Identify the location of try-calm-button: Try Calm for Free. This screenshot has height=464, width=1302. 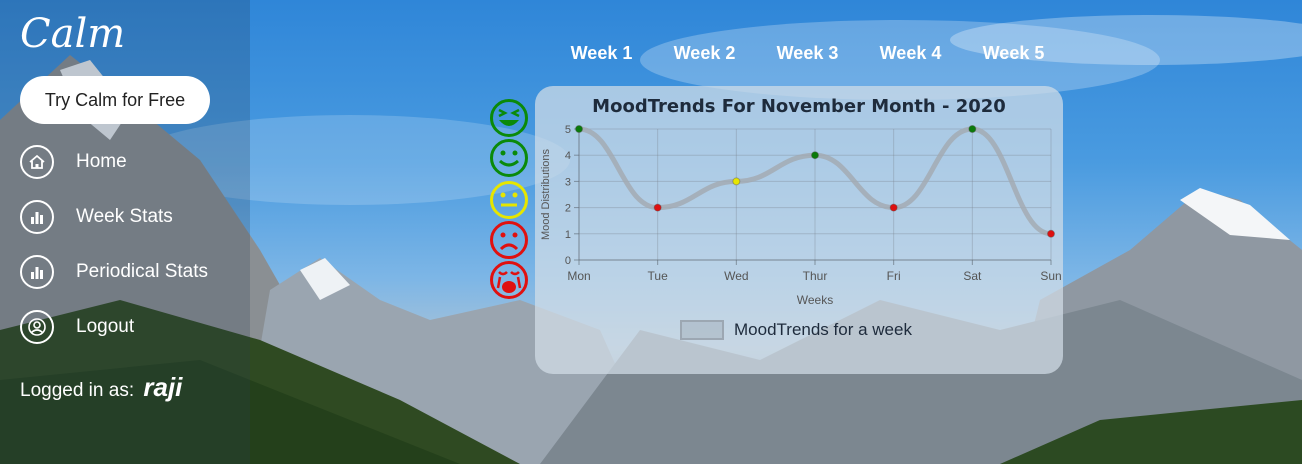
(115, 100).